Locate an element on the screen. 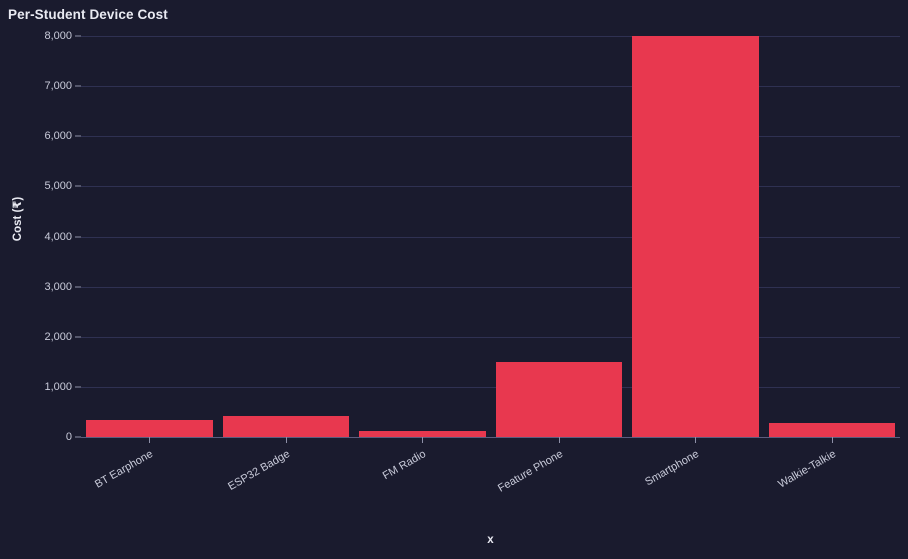  x-axis-title: x is located at coordinates (490, 540).